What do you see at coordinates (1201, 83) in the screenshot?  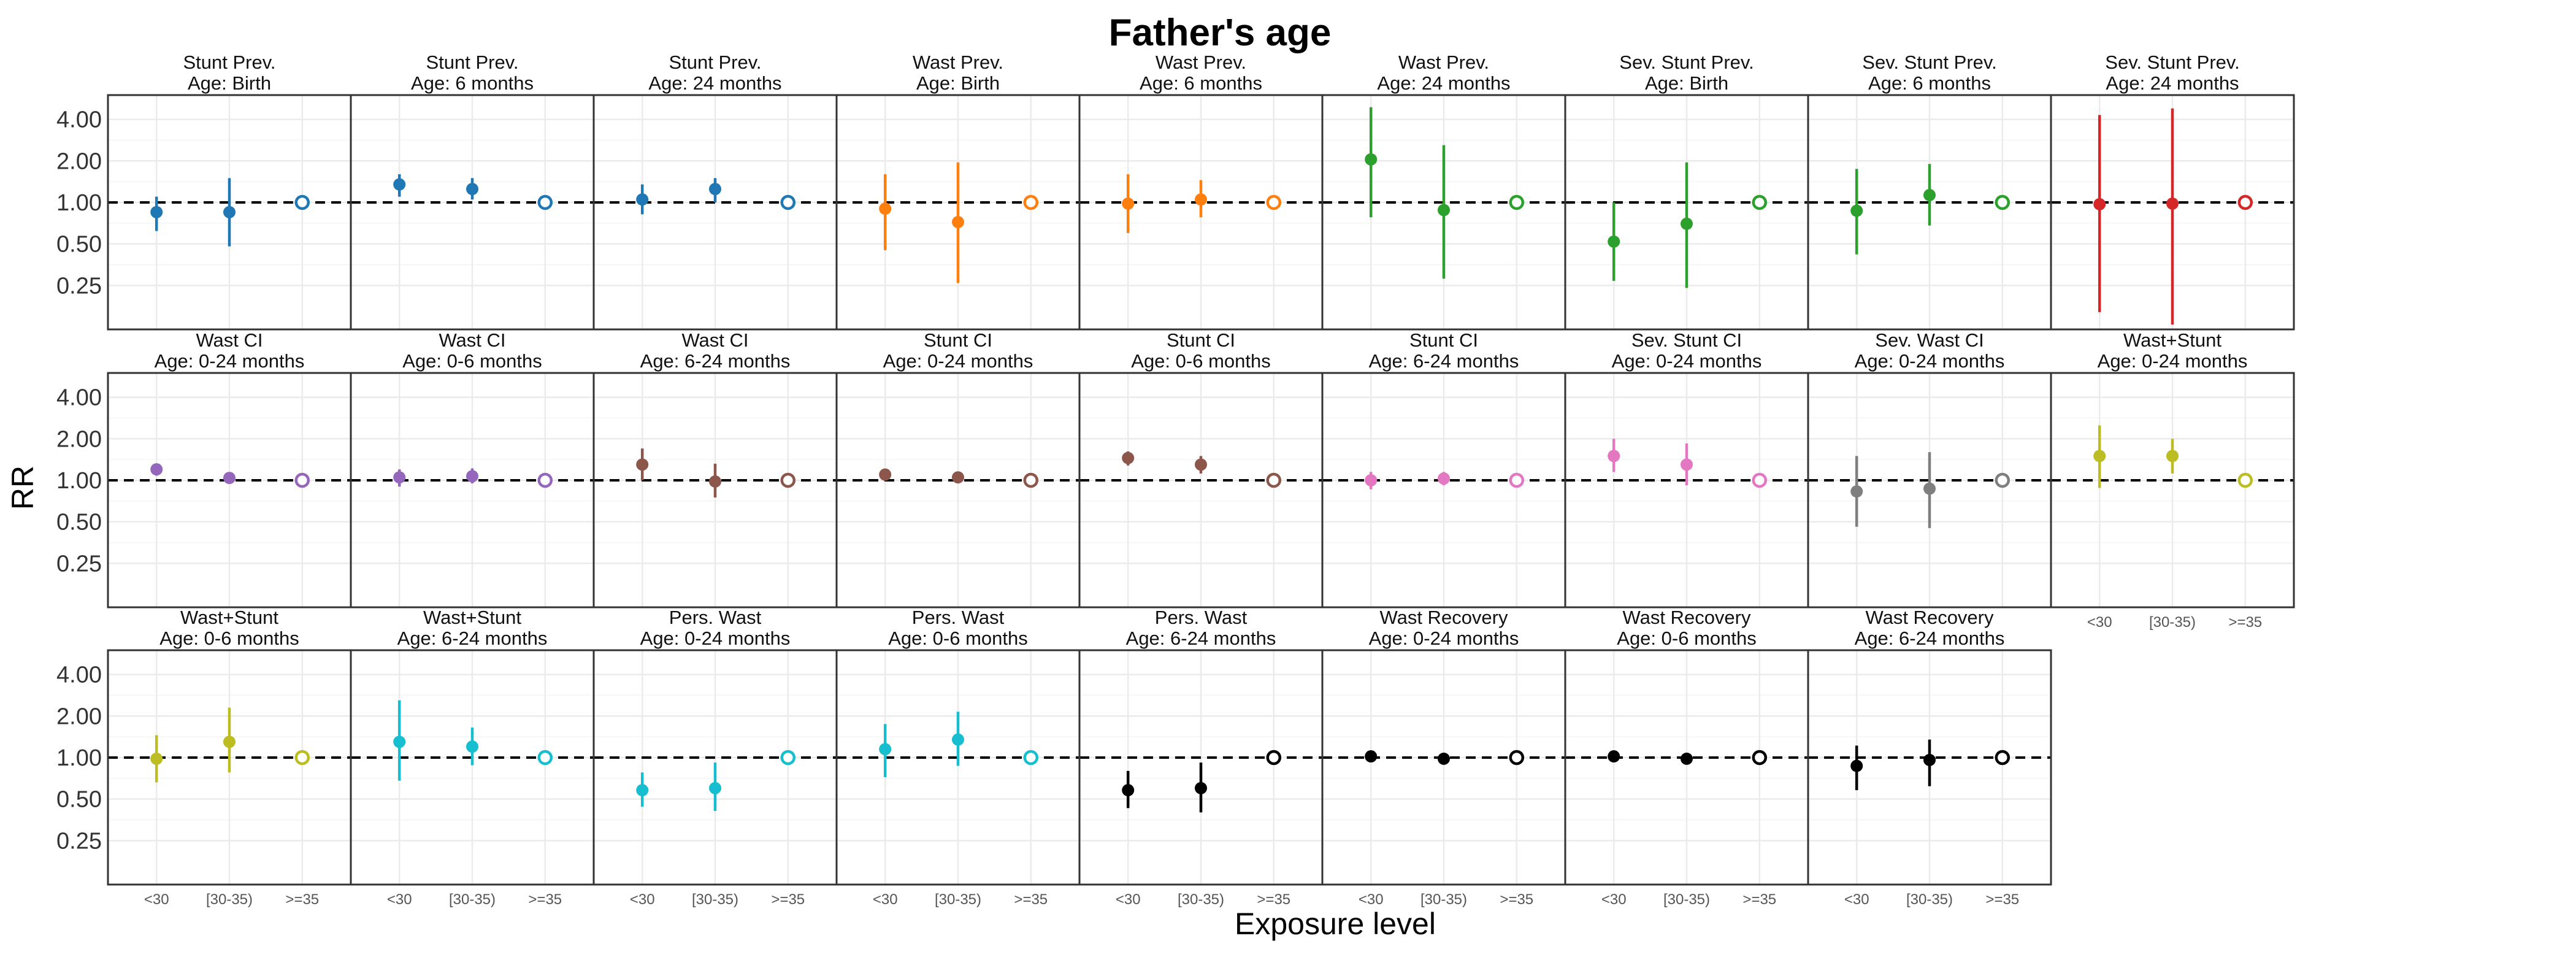 I see `facet-title-age: Age: 6 months` at bounding box center [1201, 83].